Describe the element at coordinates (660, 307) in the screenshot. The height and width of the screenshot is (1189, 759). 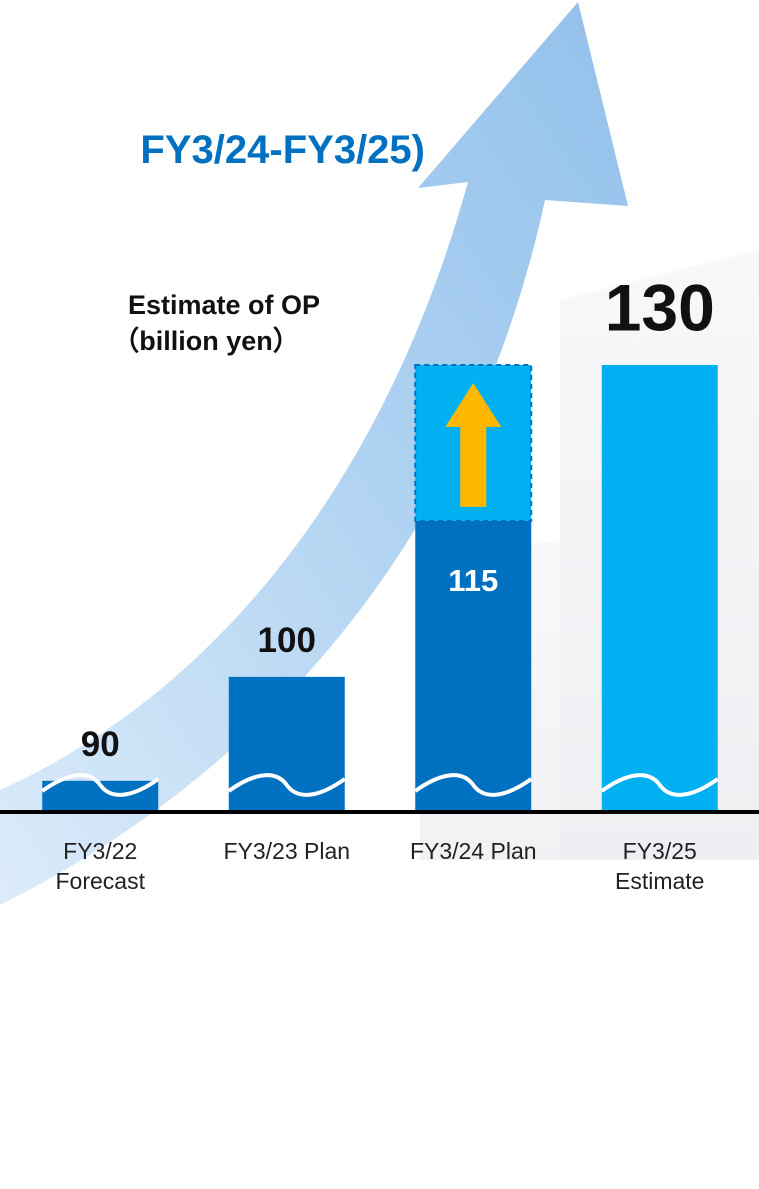
I see `value-label: 130` at that location.